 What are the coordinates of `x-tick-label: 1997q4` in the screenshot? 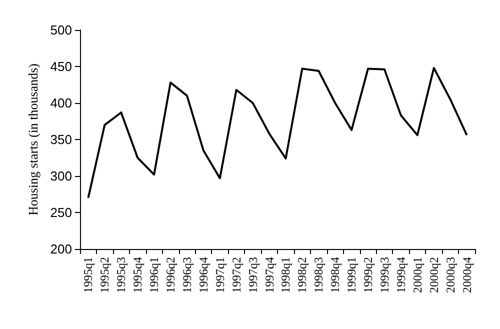 It's located at (269, 275).